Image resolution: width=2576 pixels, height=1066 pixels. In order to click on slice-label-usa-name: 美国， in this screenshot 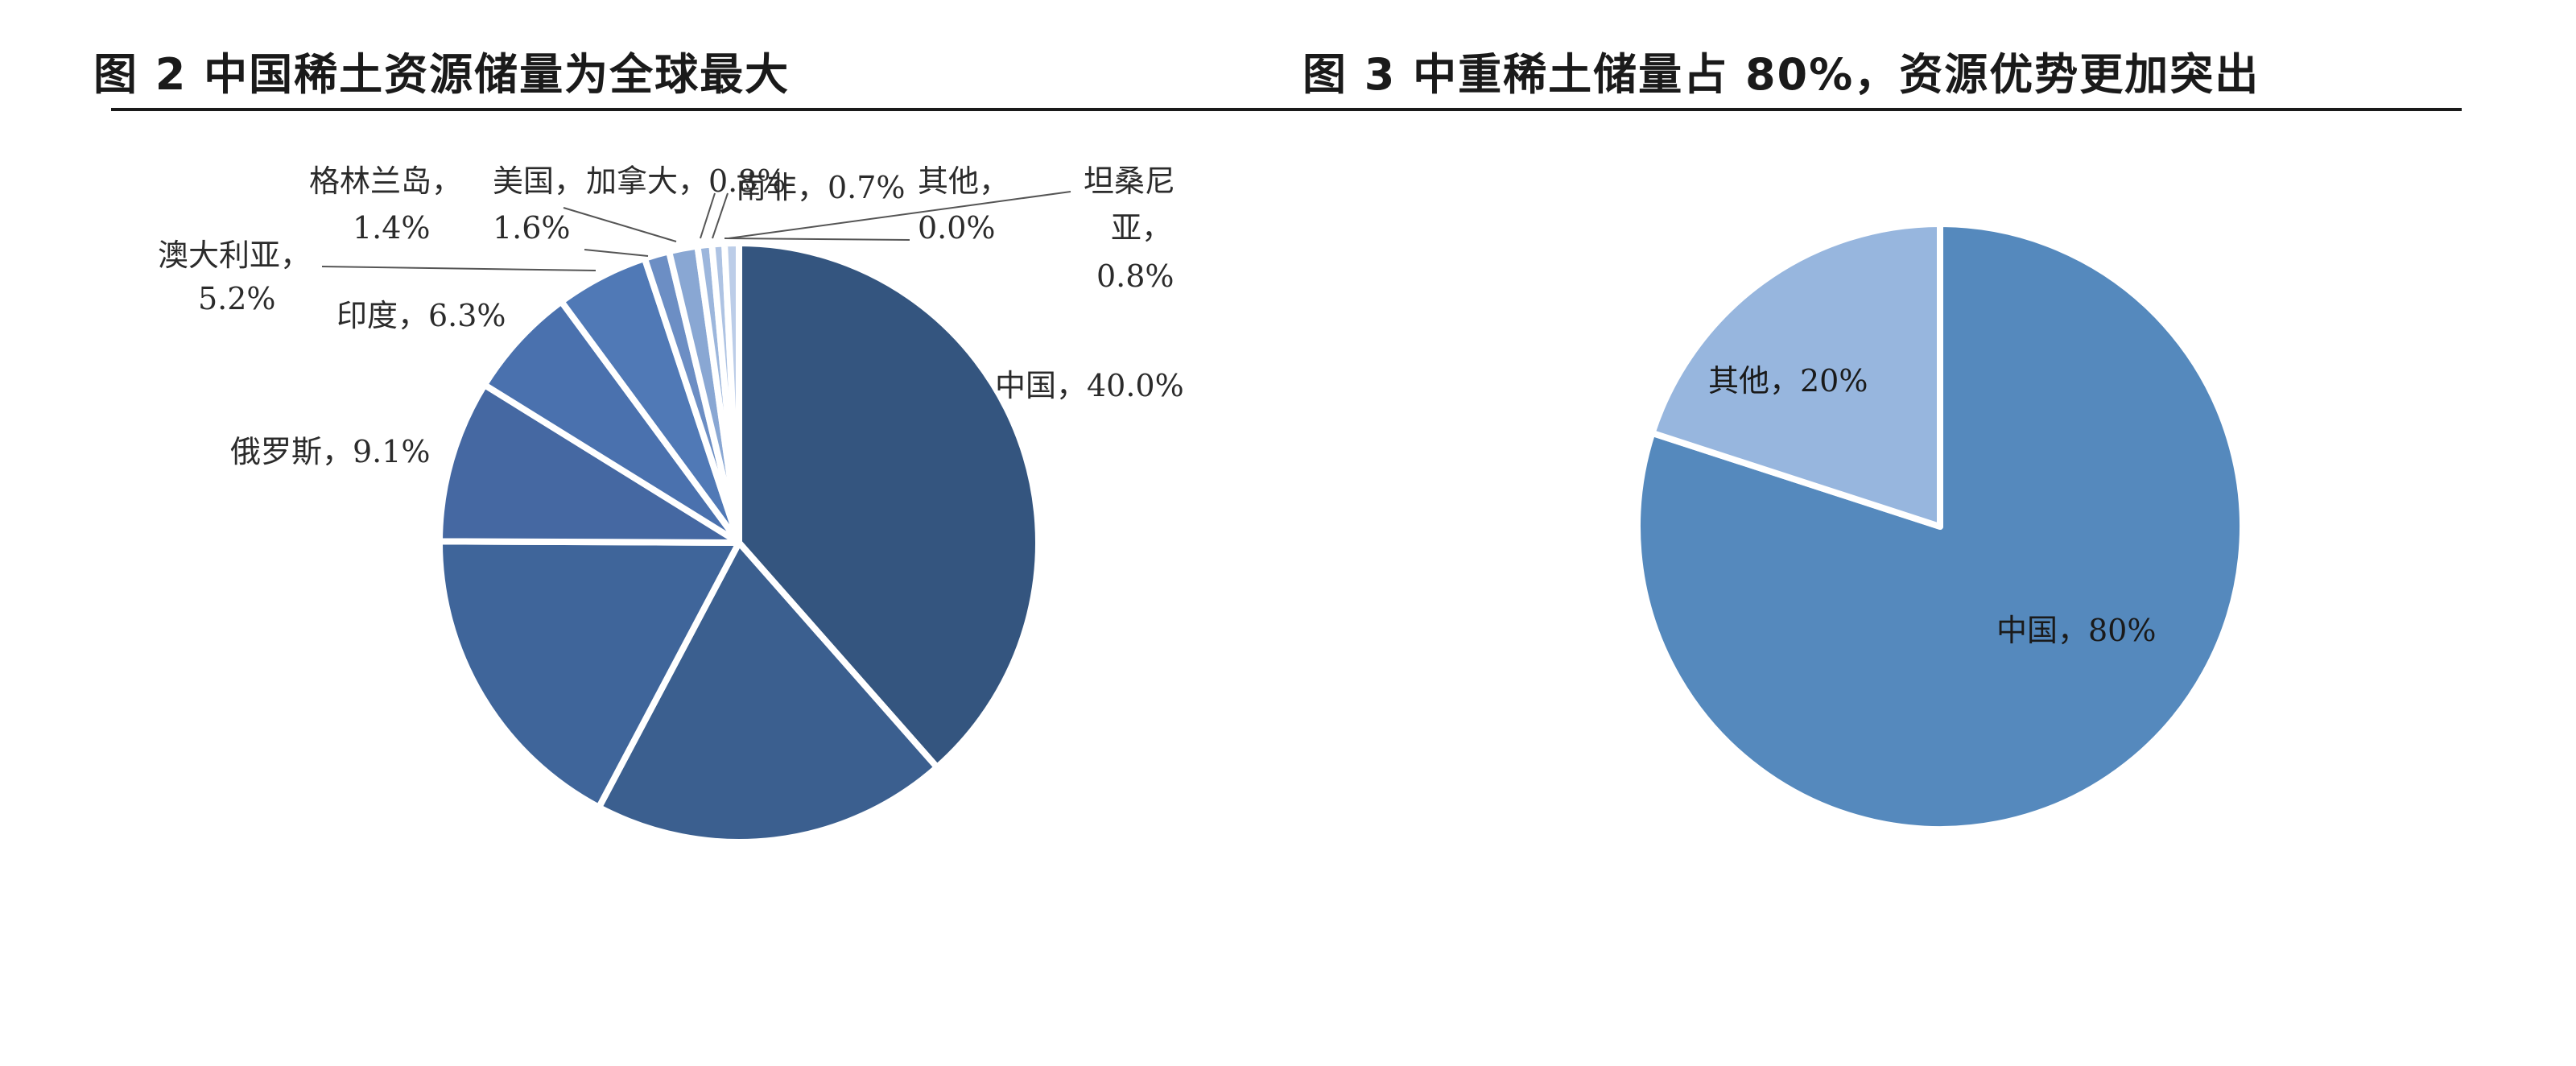, I will do `click(538, 181)`.